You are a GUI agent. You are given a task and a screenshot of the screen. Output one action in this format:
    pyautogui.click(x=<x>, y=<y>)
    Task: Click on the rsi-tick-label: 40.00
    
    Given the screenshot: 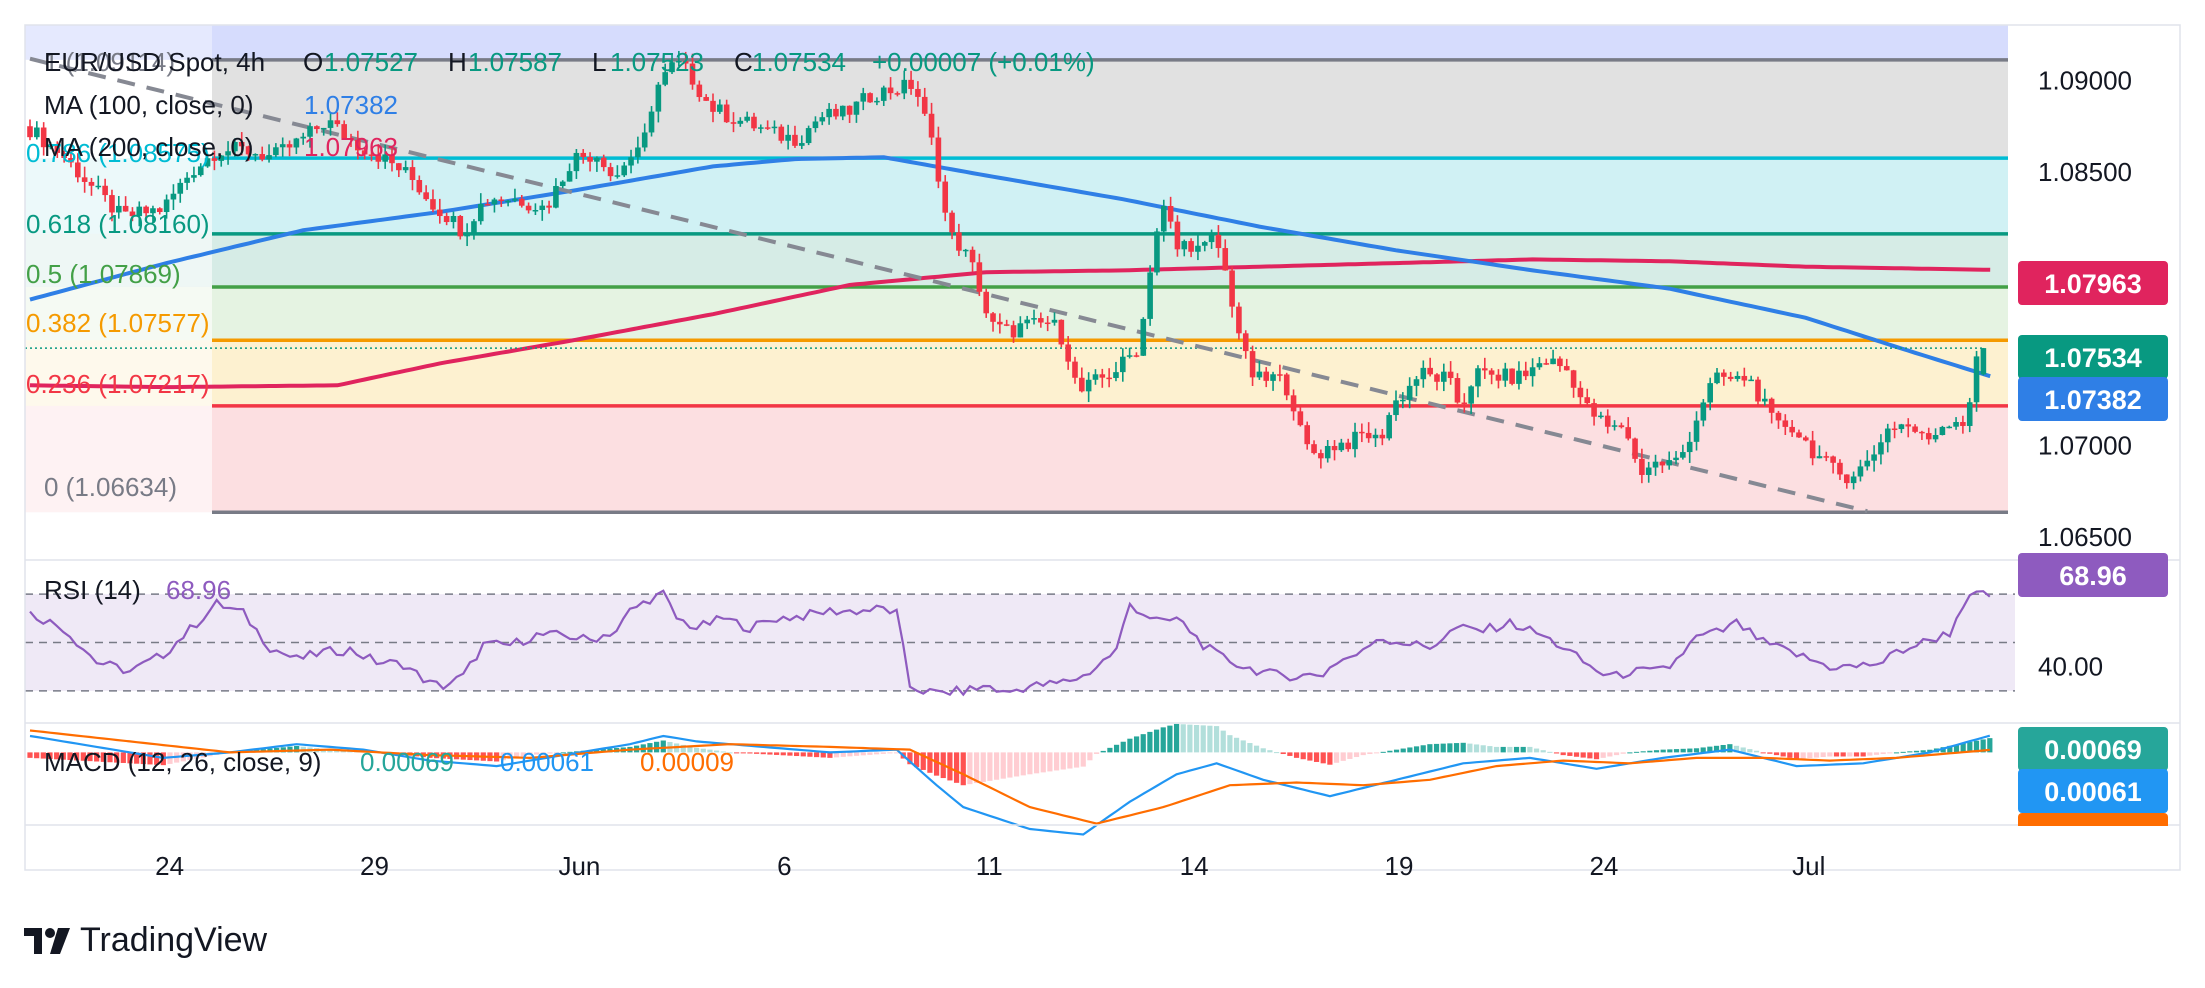 What is the action you would take?
    pyautogui.click(x=2070, y=667)
    